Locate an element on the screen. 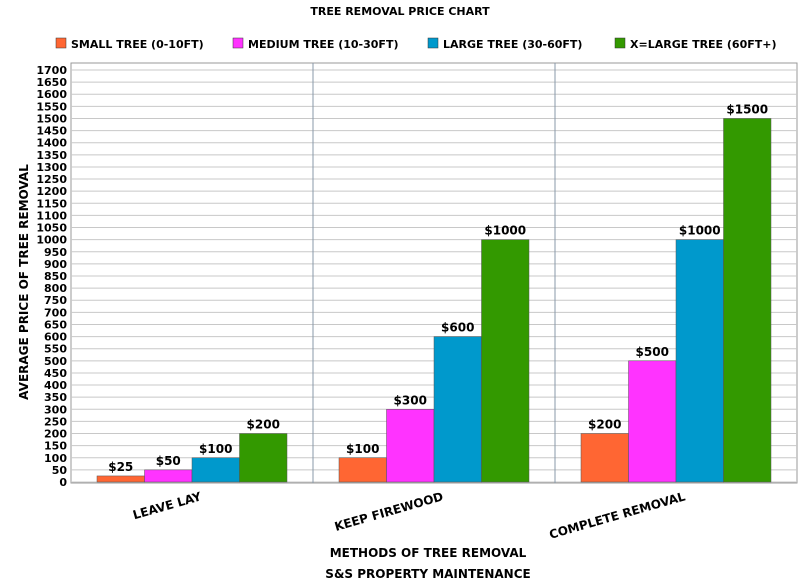 Image resolution: width=800 pixels, height=588 pixels. y-tick-label: 650 is located at coordinates (55, 324).